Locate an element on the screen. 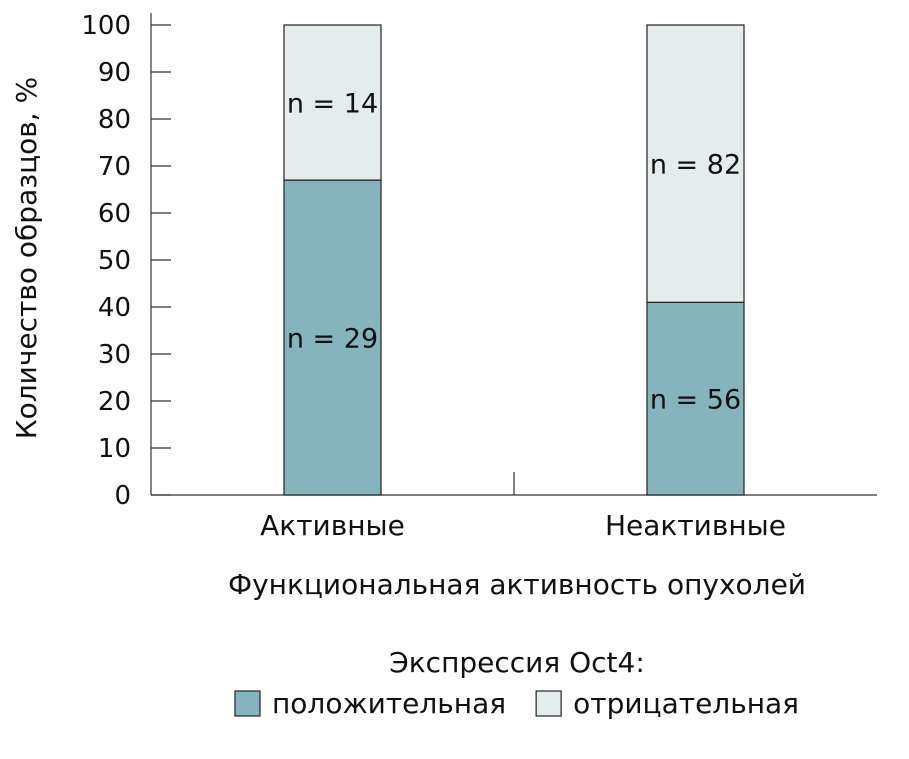  bar-data-label: n = 29 is located at coordinates (332, 339).